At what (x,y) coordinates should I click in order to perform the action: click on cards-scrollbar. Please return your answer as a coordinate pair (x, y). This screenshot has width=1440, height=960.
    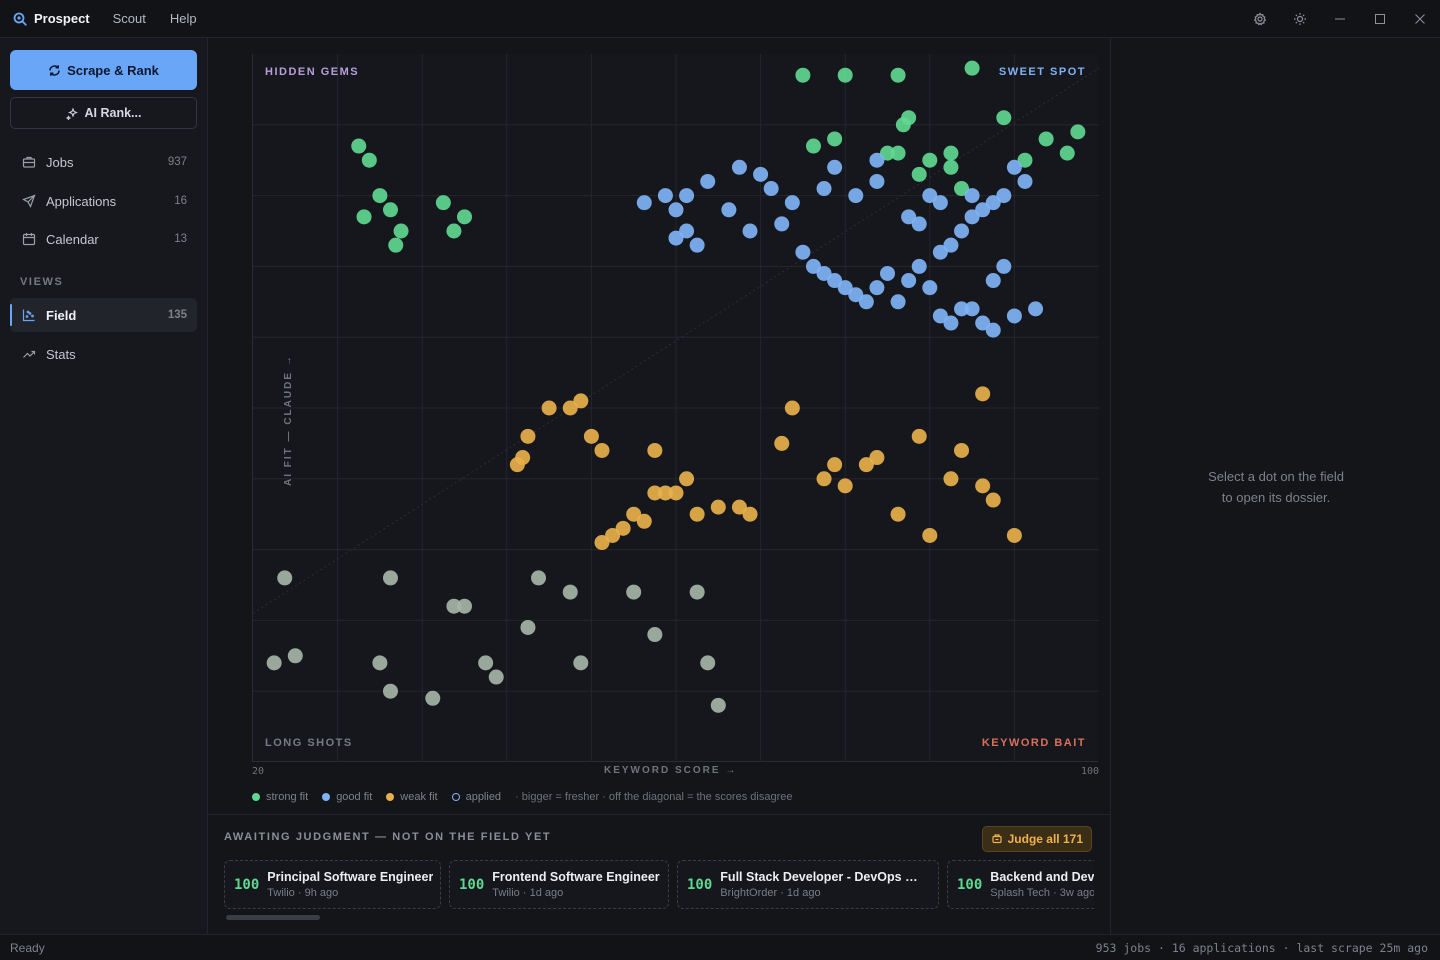
    Looking at the image, I should click on (273, 917).